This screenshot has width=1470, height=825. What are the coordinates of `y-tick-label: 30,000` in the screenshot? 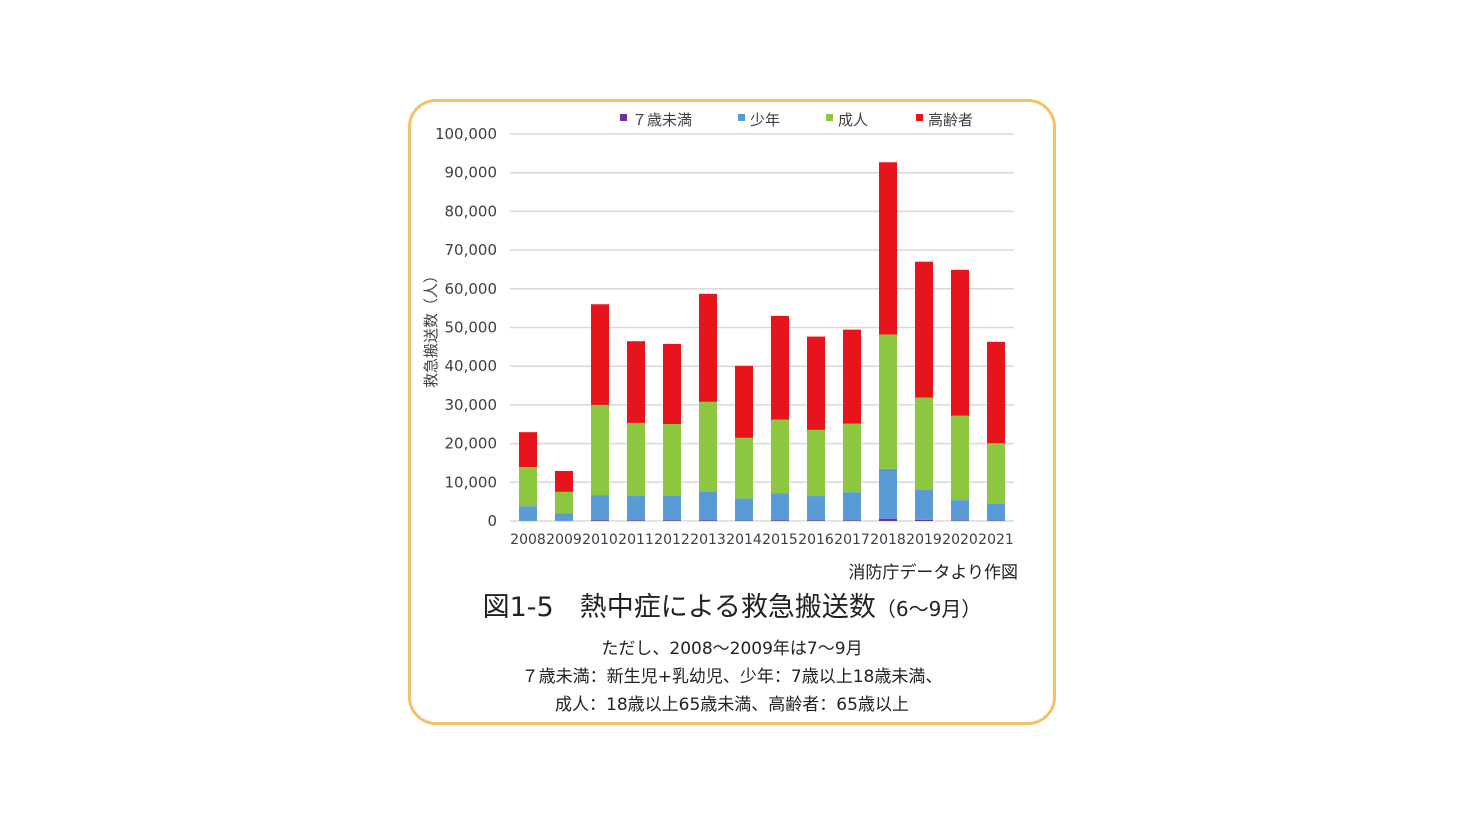 It's located at (471, 405).